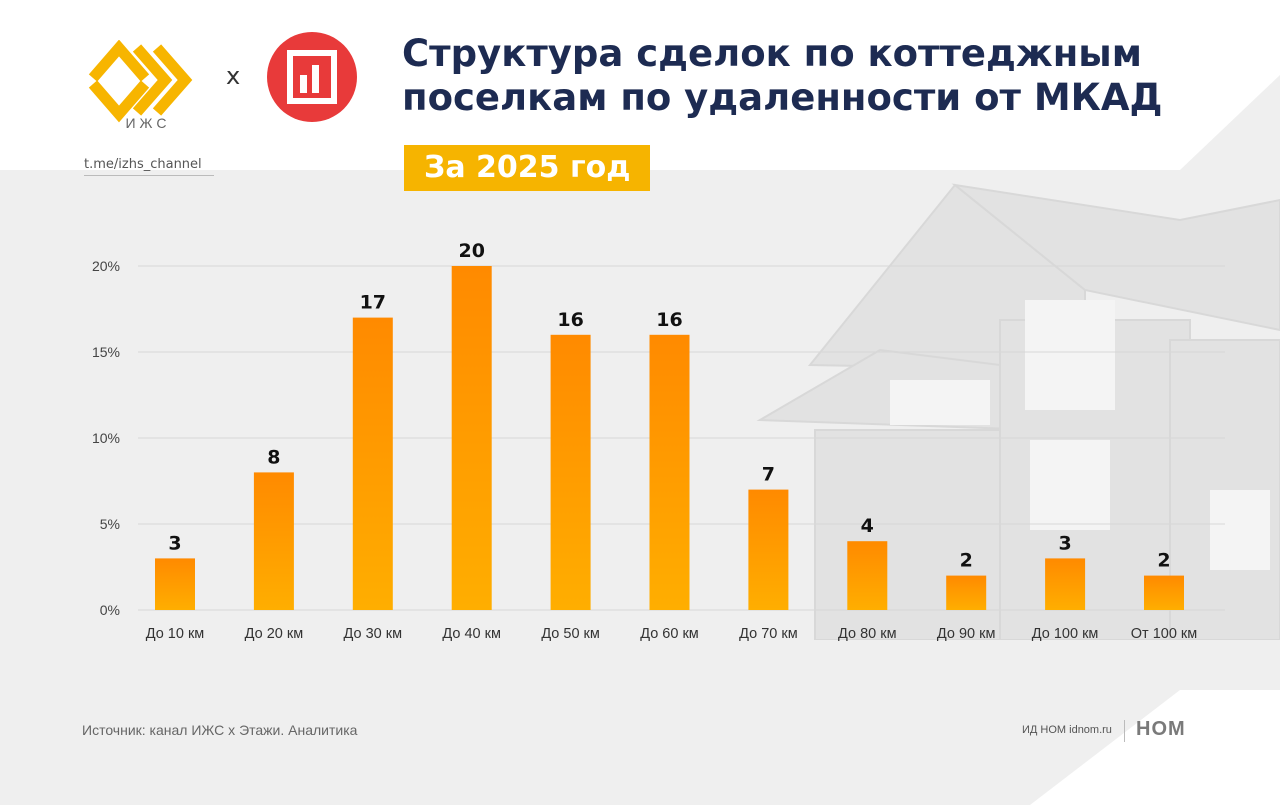 The height and width of the screenshot is (805, 1280). I want to click on izhs-logo-caption: И Ж С, so click(146, 122).